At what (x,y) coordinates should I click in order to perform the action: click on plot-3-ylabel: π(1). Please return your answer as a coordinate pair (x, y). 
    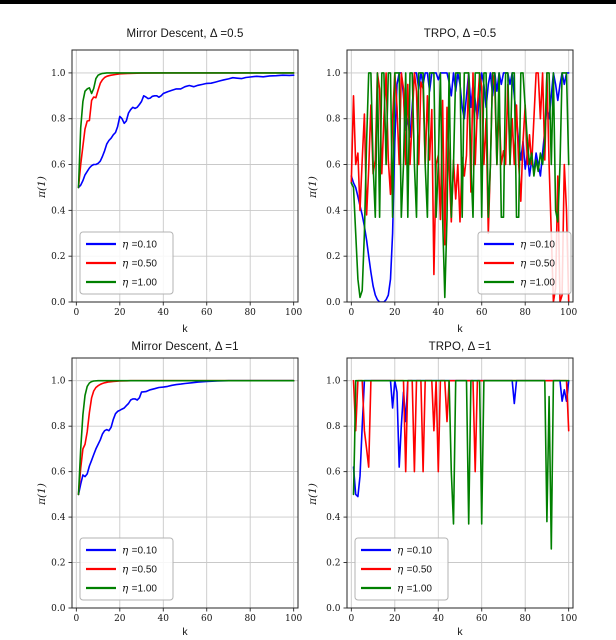
    Looking at the image, I should click on (313, 494).